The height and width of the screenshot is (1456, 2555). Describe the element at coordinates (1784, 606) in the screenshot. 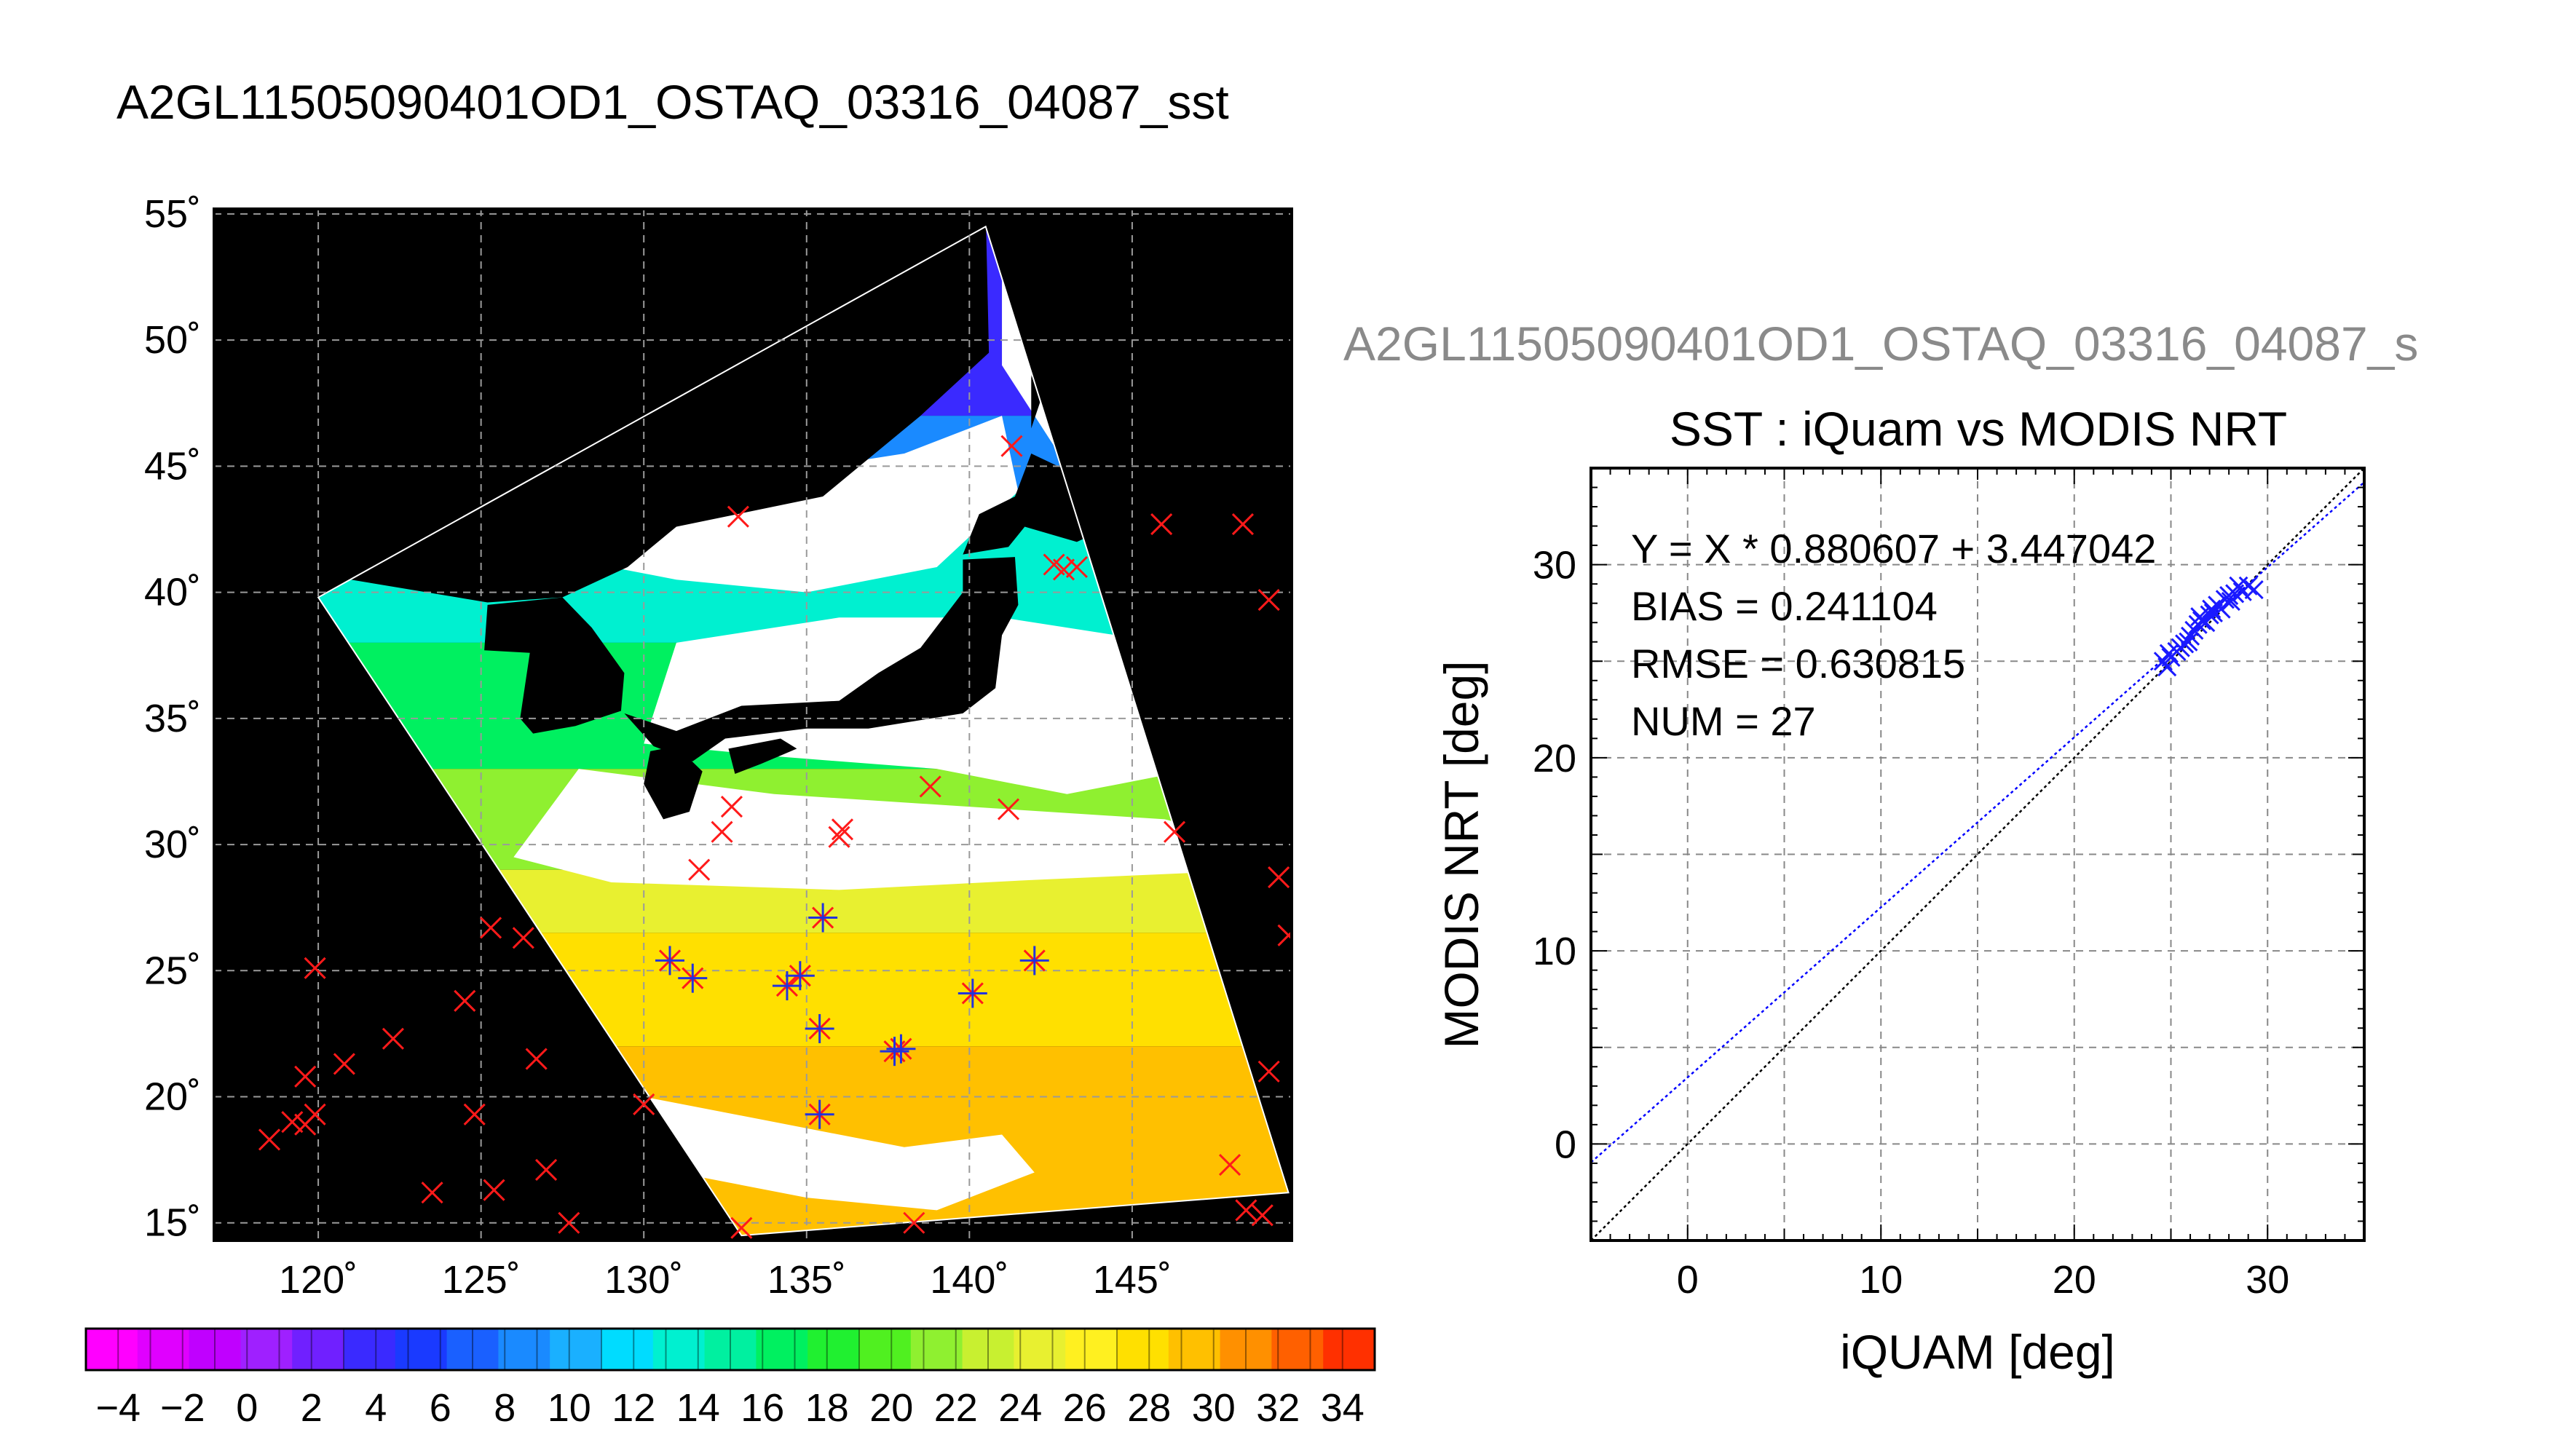

I see `scatter-stat-line: BIAS = 0.241104` at that location.